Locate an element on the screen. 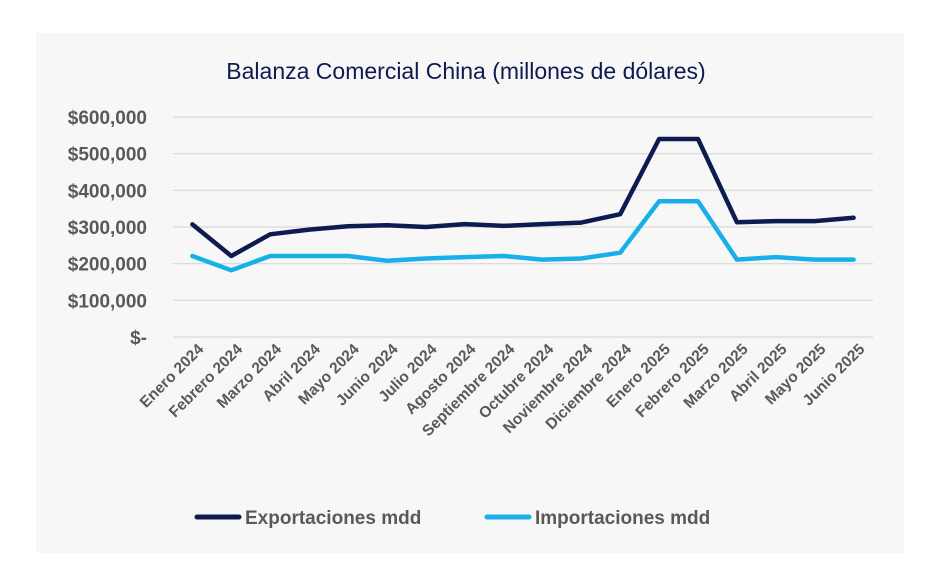 This screenshot has height=566, width=934. y-tick-label: $- is located at coordinates (138, 338).